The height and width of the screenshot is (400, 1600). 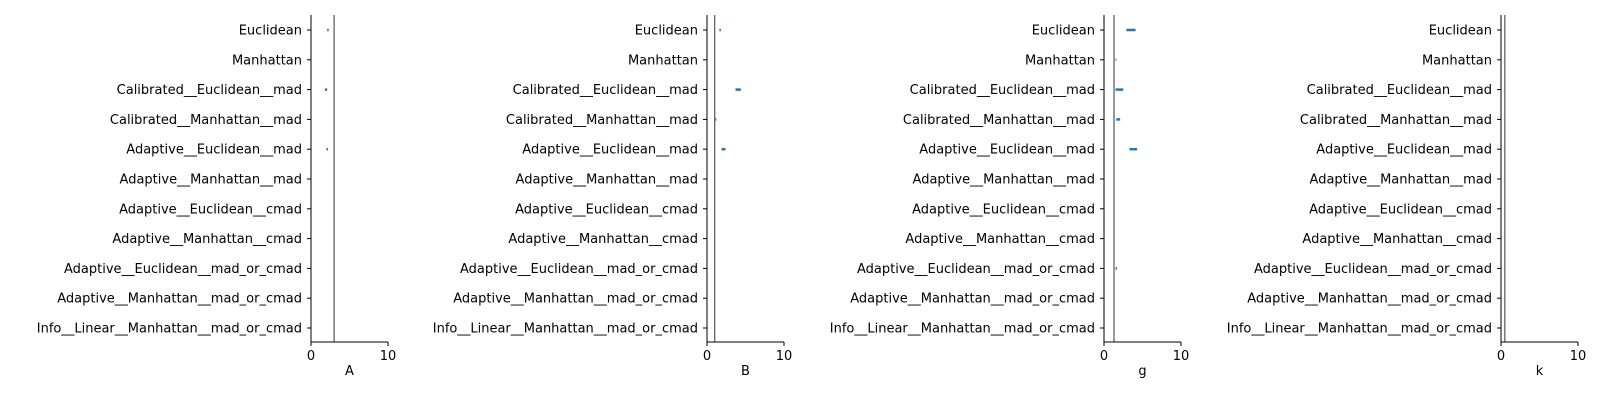 What do you see at coordinates (1142, 371) in the screenshot?
I see `x-axis-label: g` at bounding box center [1142, 371].